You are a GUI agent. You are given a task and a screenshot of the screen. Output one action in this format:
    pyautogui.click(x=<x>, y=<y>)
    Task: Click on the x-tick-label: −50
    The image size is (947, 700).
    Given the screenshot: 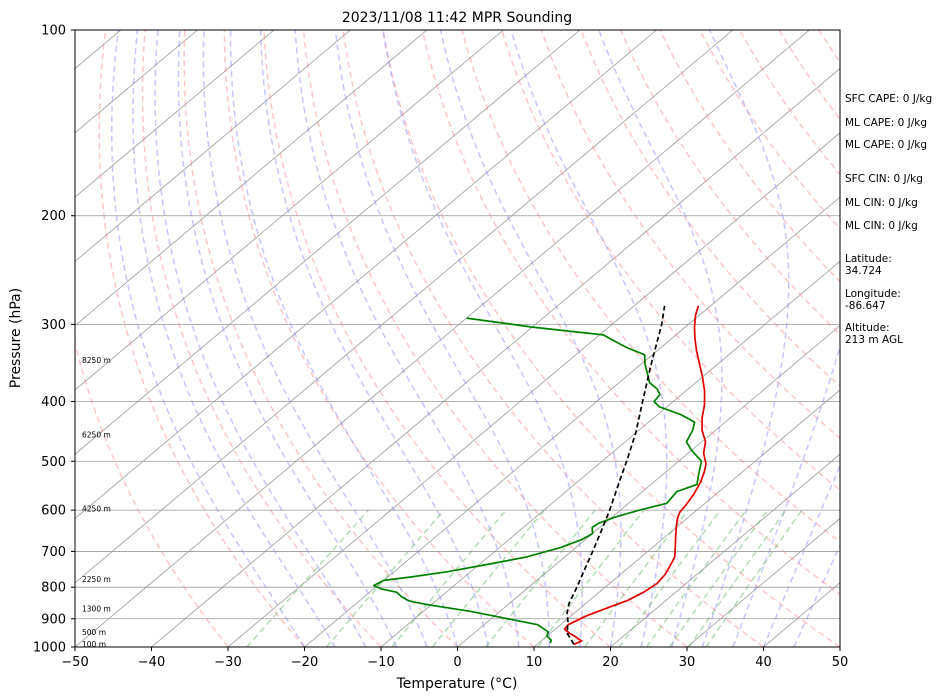 What is the action you would take?
    pyautogui.click(x=74, y=662)
    